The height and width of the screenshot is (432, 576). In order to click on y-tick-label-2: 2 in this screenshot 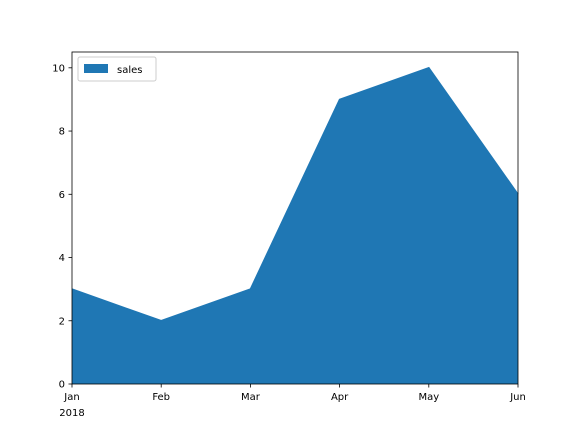, I will do `click(62, 321)`.